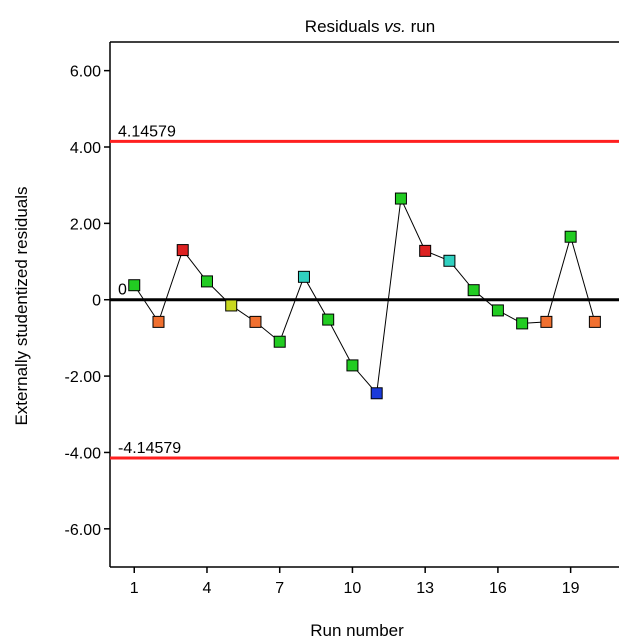 This screenshot has height=641, width=619. What do you see at coordinates (83, 530) in the screenshot?
I see `y-tick-label: -6.00` at bounding box center [83, 530].